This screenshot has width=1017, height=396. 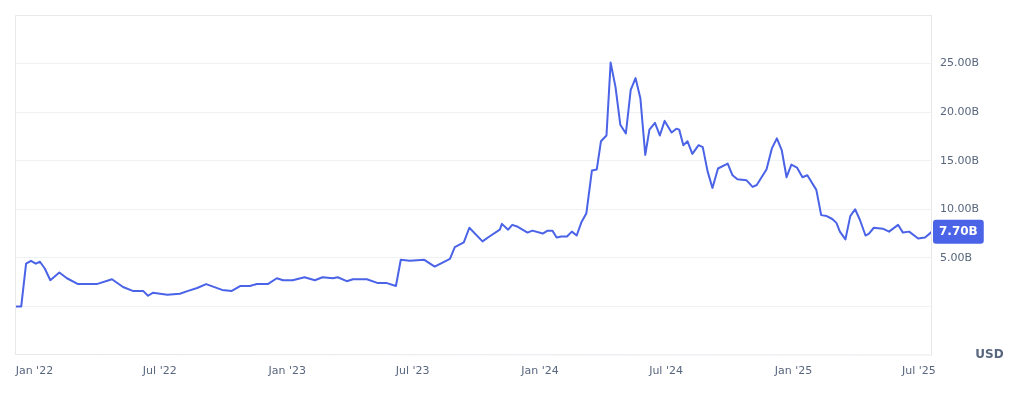 What do you see at coordinates (960, 111) in the screenshot?
I see `y-tick-label: 20.00B` at bounding box center [960, 111].